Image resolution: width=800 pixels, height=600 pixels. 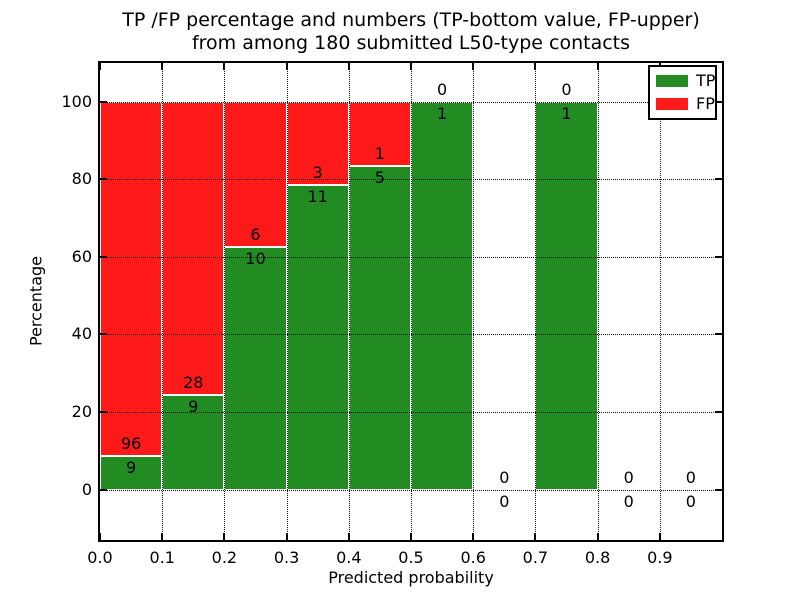 What do you see at coordinates (76, 101) in the screenshot?
I see `y-tick-label: 100` at bounding box center [76, 101].